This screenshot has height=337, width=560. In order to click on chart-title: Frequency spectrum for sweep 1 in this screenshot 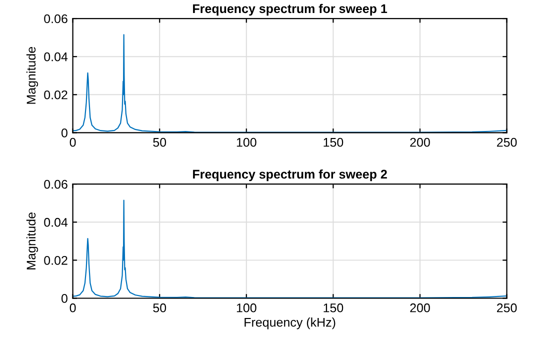, I will do `click(290, 10)`.